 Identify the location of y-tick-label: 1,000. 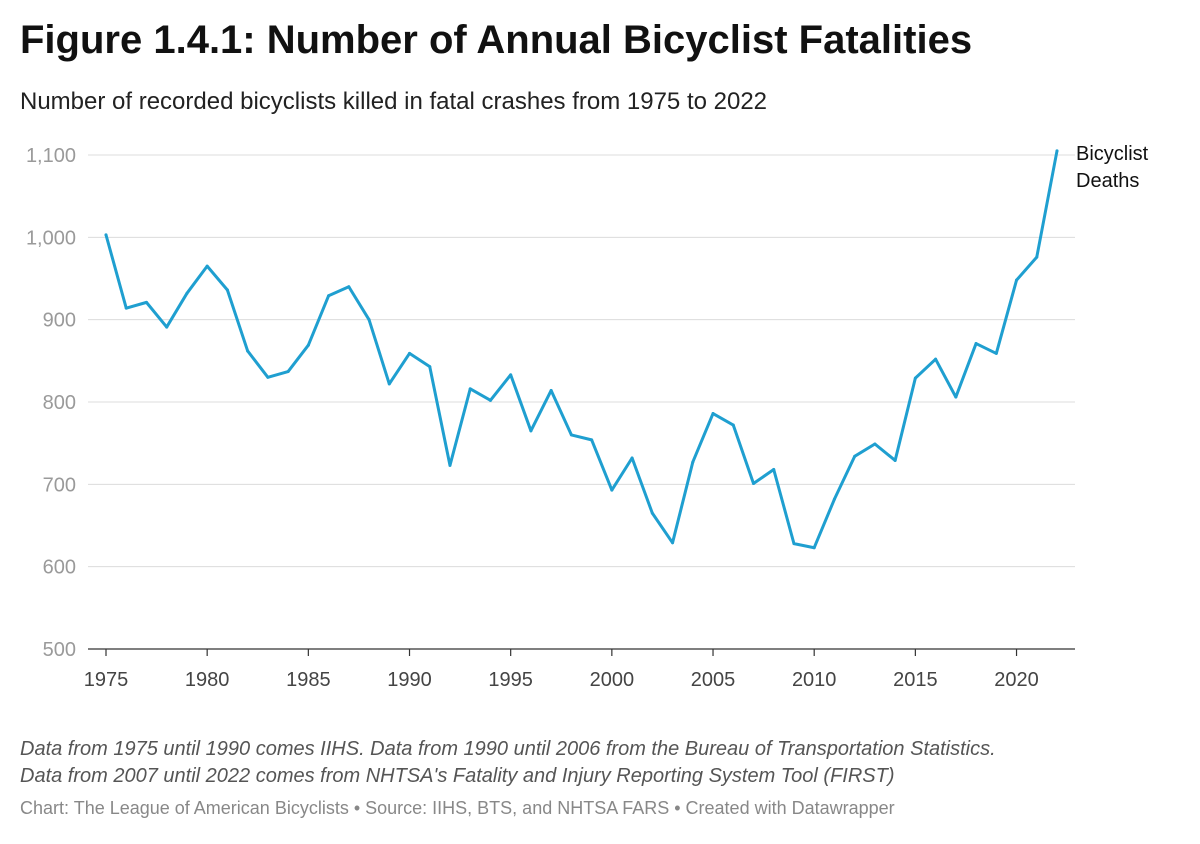
(51, 238).